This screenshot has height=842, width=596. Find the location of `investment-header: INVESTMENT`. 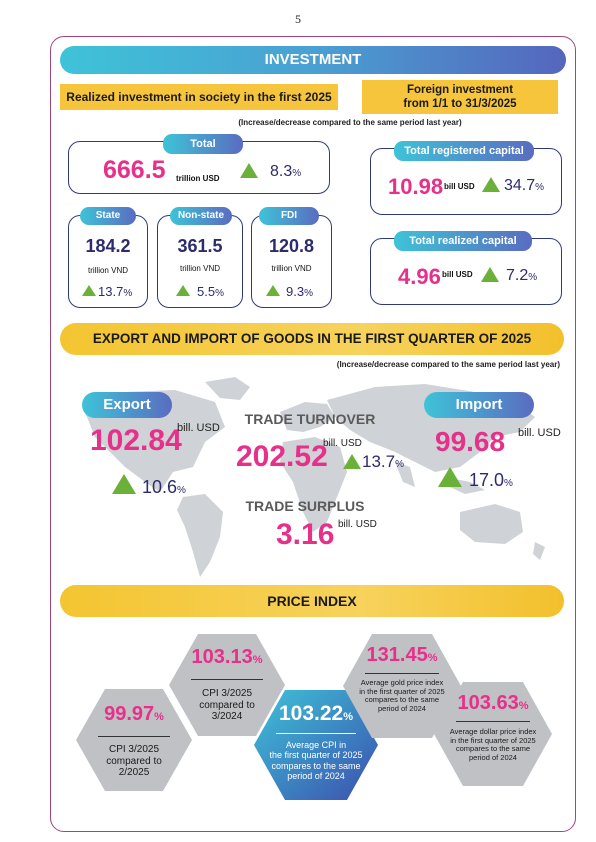

investment-header: INVESTMENT is located at coordinates (313, 60).